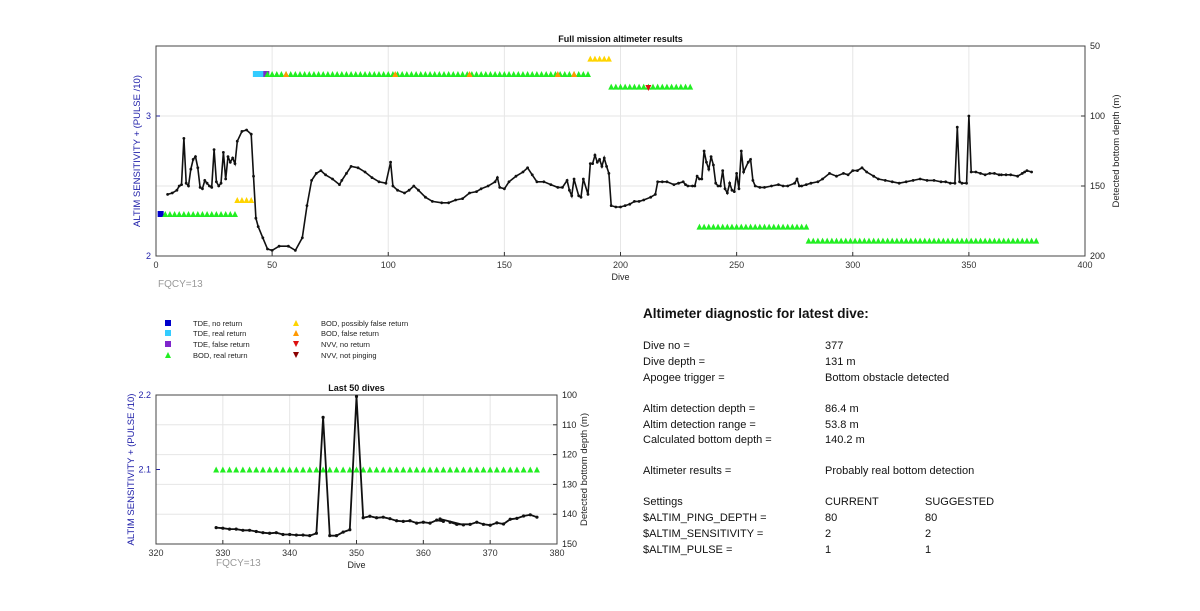 The height and width of the screenshot is (611, 1200). Describe the element at coordinates (345, 344) in the screenshot. I see `legend-label-nvv-no-return: NVV, no return` at that location.